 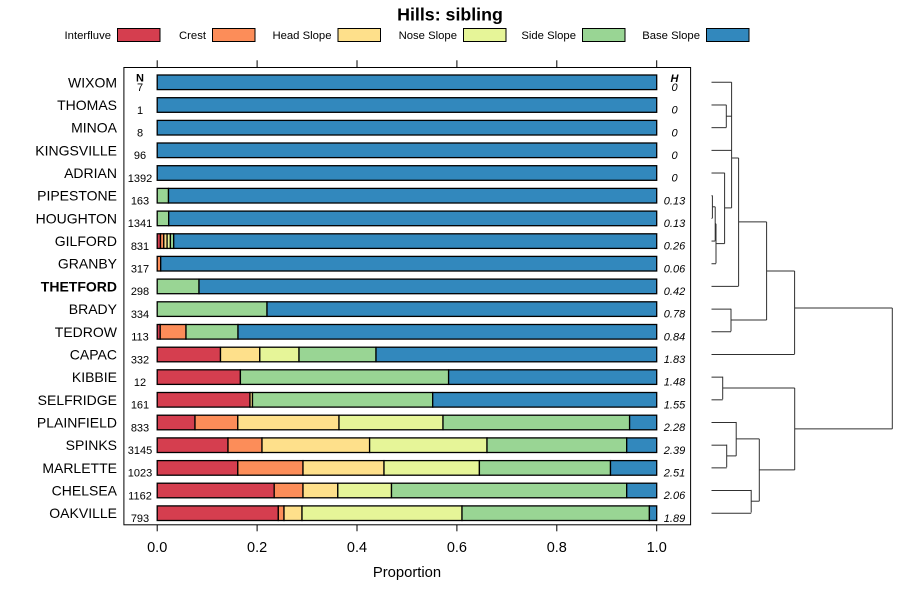 I want to click on svg-text: PIPESTONE, so click(x=77, y=196).